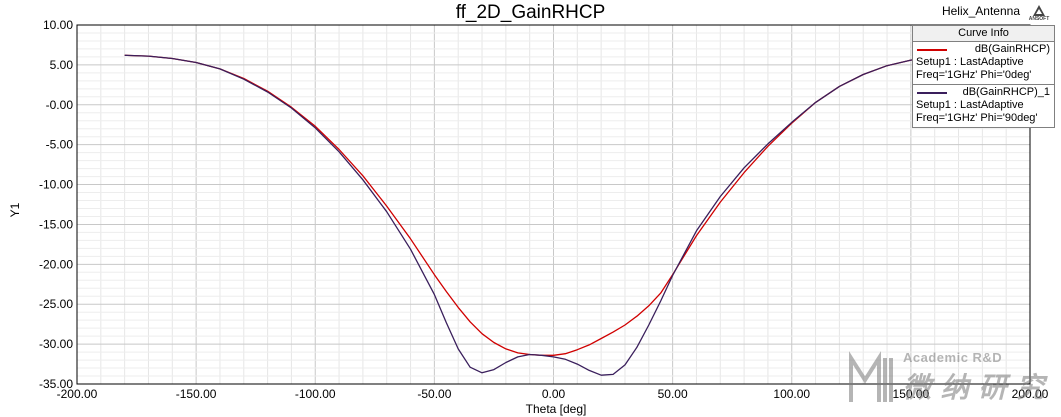 The height and width of the screenshot is (417, 1061). I want to click on x-axis-label: Theta [deg], so click(556, 409).